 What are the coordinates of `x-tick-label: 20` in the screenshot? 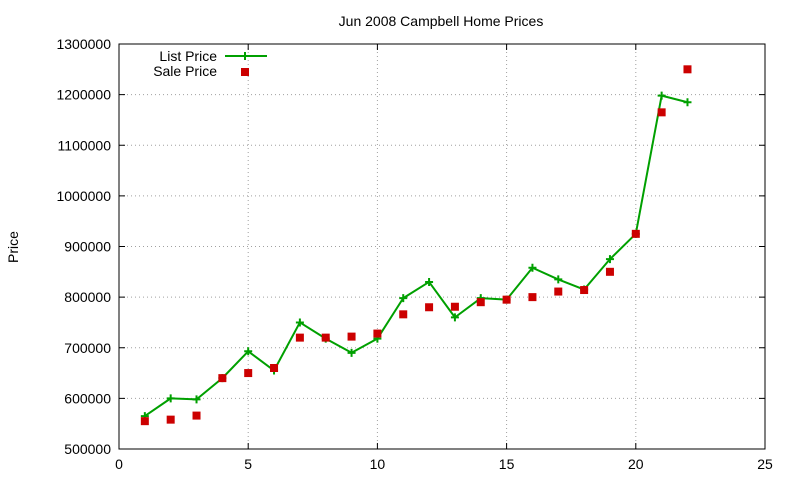 It's located at (636, 464).